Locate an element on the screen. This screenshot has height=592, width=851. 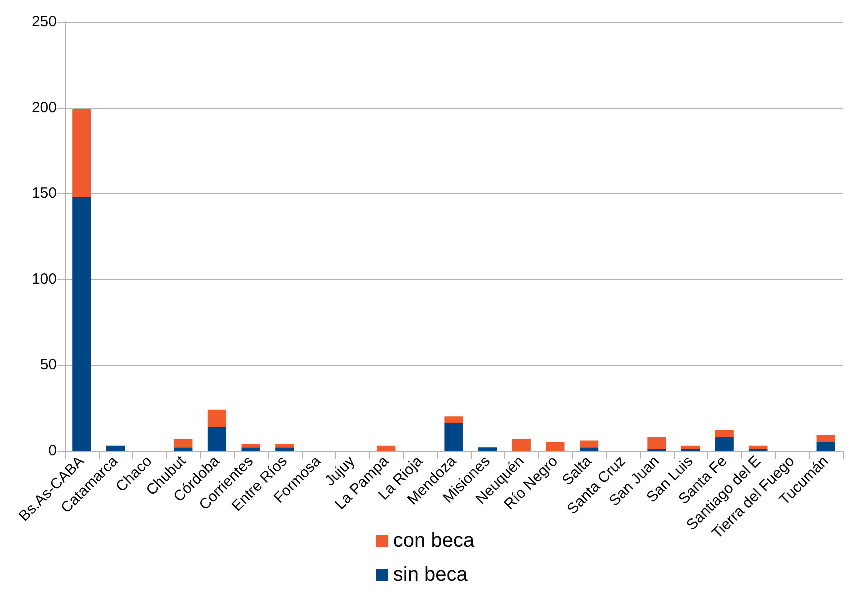
y-tick-label: 250 is located at coordinates (44, 22).